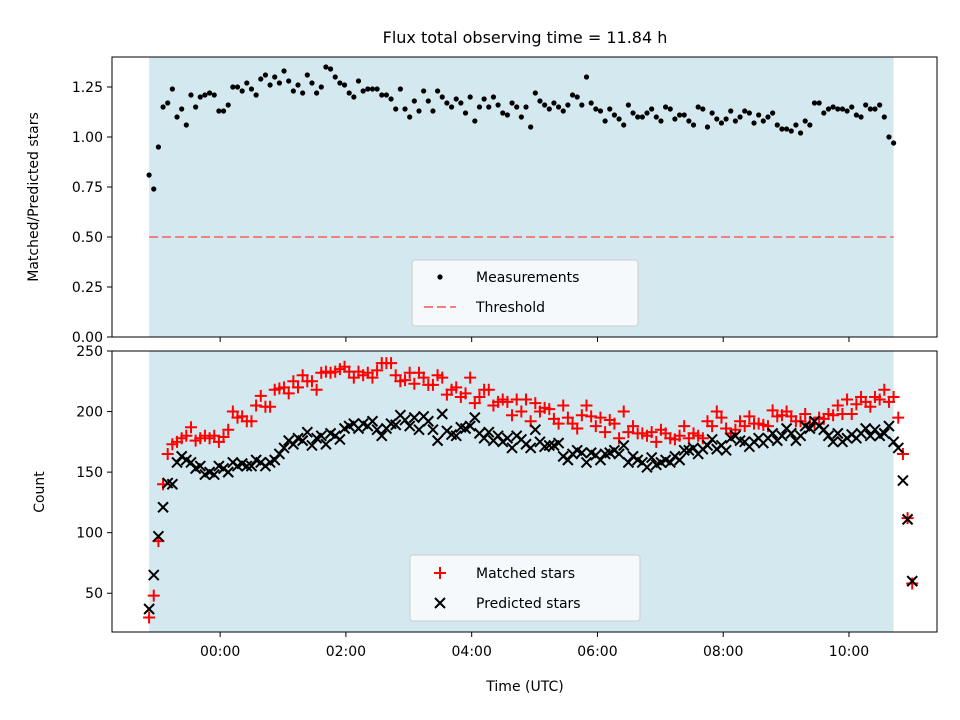 This screenshot has height=720, width=960. I want to click on y-tick-label: 150, so click(89, 473).